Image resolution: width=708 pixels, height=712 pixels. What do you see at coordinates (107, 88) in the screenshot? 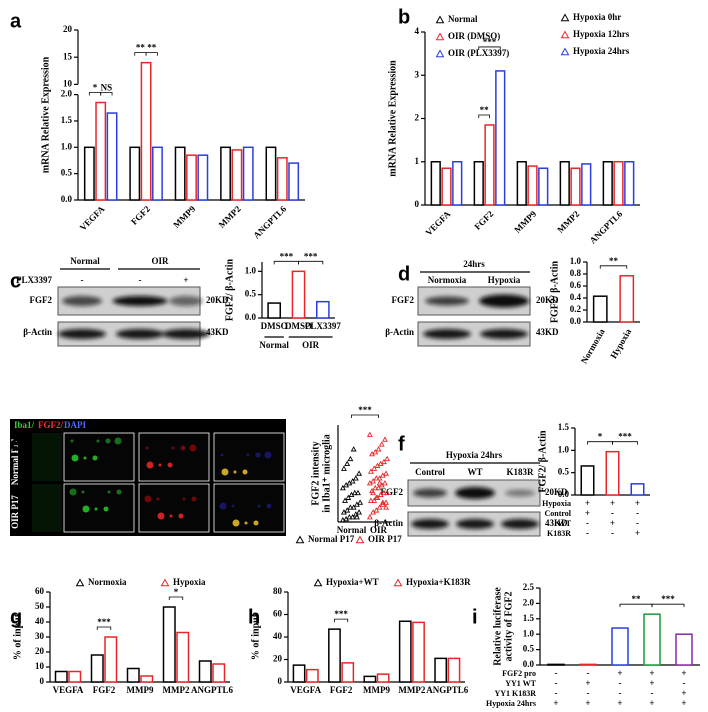
I see `significance-label: NS` at bounding box center [107, 88].